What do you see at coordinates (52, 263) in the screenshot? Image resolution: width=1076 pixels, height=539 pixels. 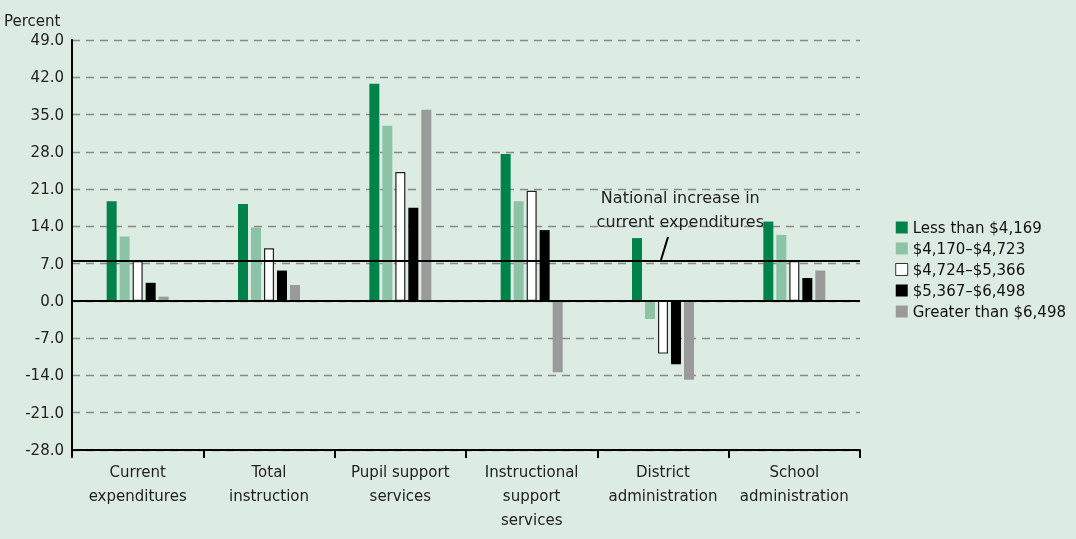 I see `y-tick-label: 7.0` at bounding box center [52, 263].